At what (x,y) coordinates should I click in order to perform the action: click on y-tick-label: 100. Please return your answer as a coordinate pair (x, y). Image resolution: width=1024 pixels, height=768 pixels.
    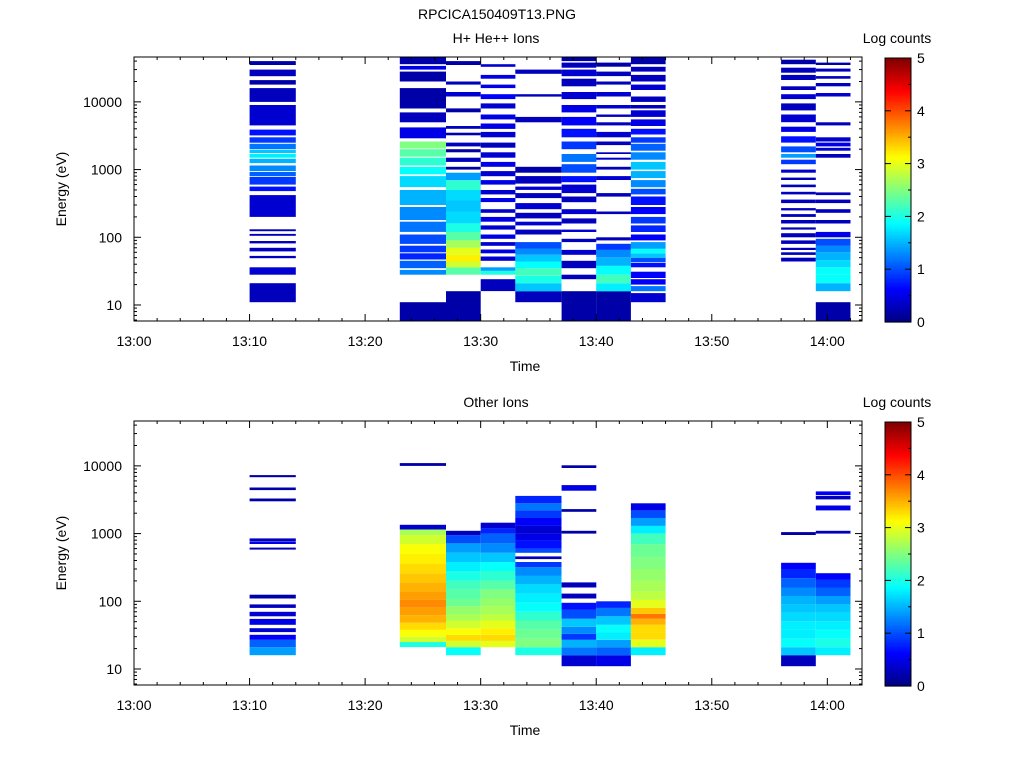
    Looking at the image, I should click on (111, 601).